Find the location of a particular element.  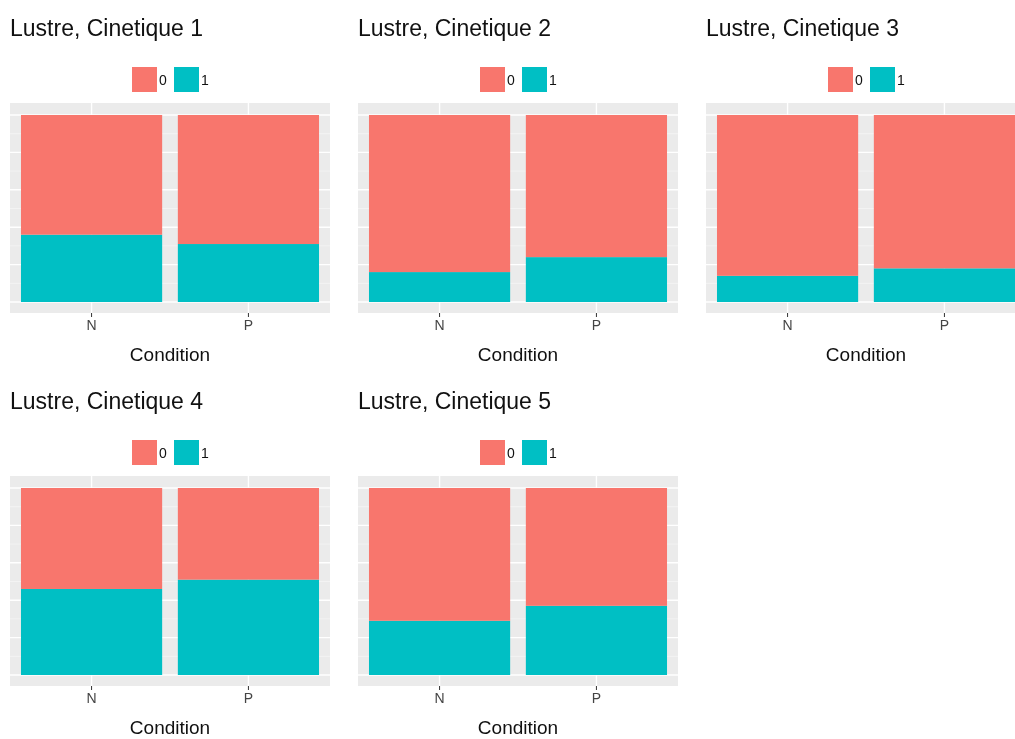

chart-title: Lustre, Cinetique 4 is located at coordinates (107, 401).